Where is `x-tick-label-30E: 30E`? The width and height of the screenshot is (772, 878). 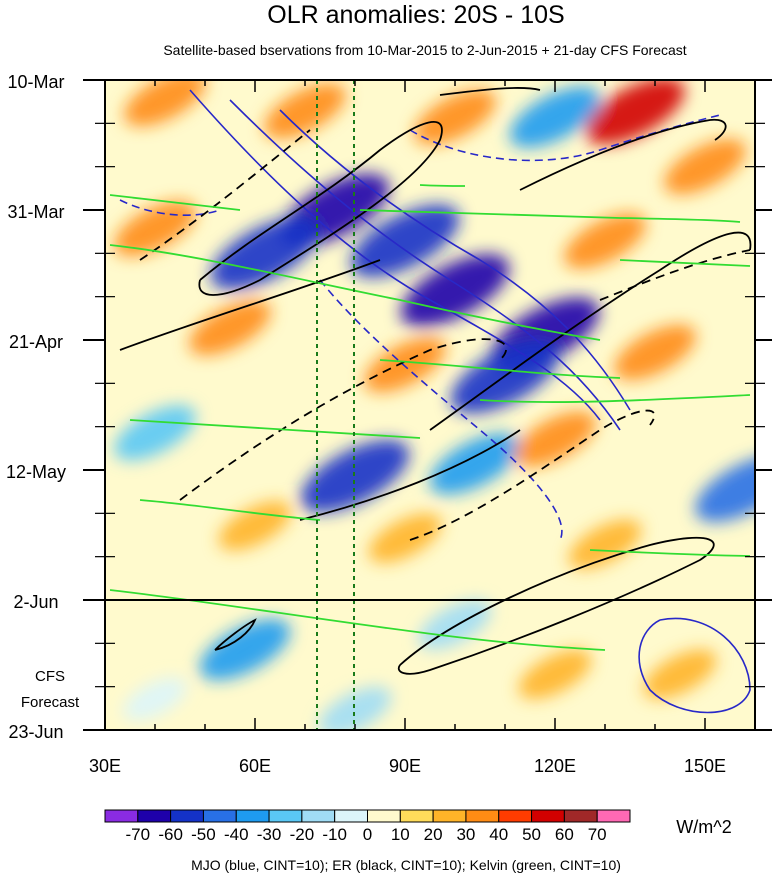
x-tick-label-30E: 30E is located at coordinates (105, 766).